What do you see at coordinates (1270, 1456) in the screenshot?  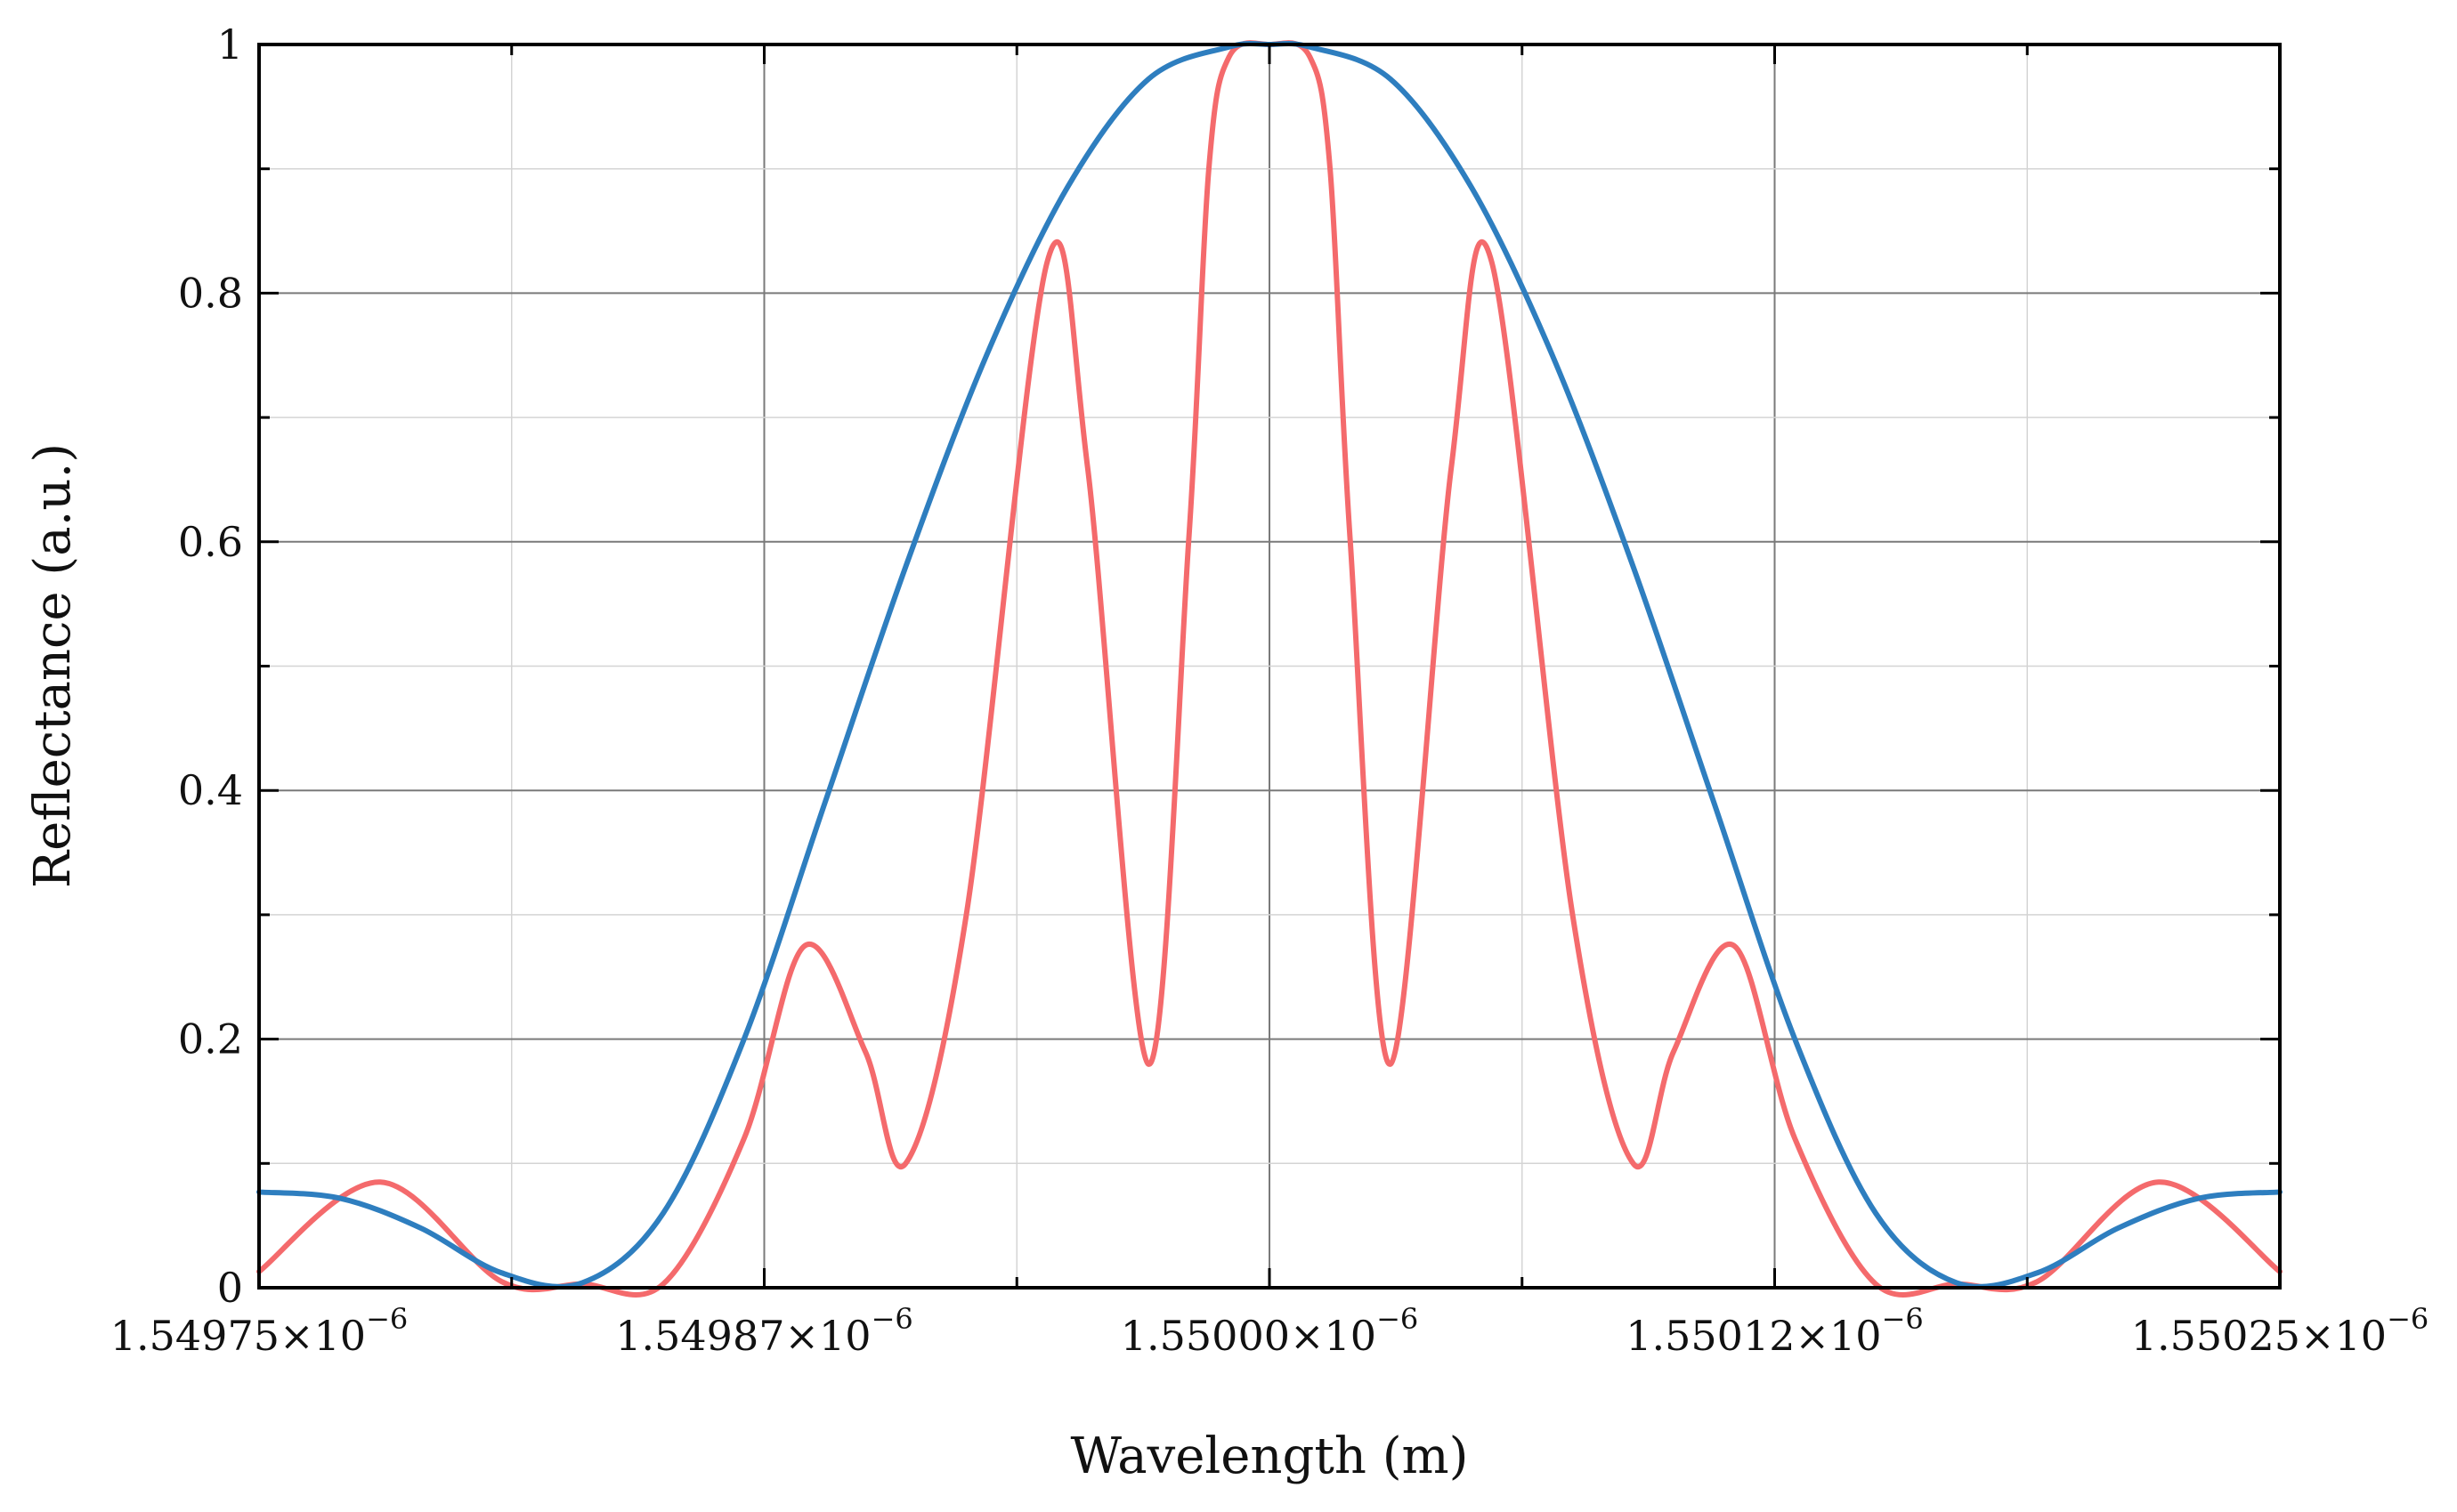 I see `x-axis-title: Wavelength (m)` at bounding box center [1270, 1456].